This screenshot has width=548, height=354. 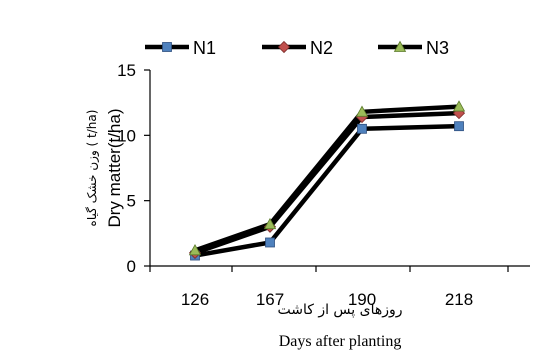 What do you see at coordinates (270, 299) in the screenshot?
I see `x-tick-label: 167` at bounding box center [270, 299].